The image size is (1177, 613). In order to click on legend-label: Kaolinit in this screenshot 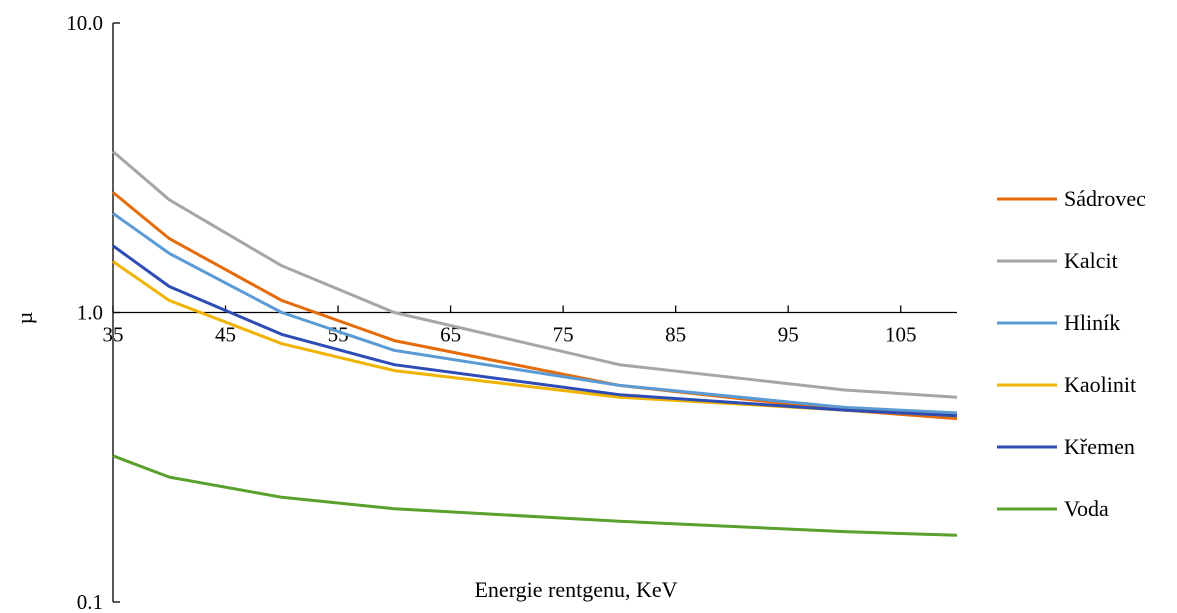, I will do `click(1100, 384)`.